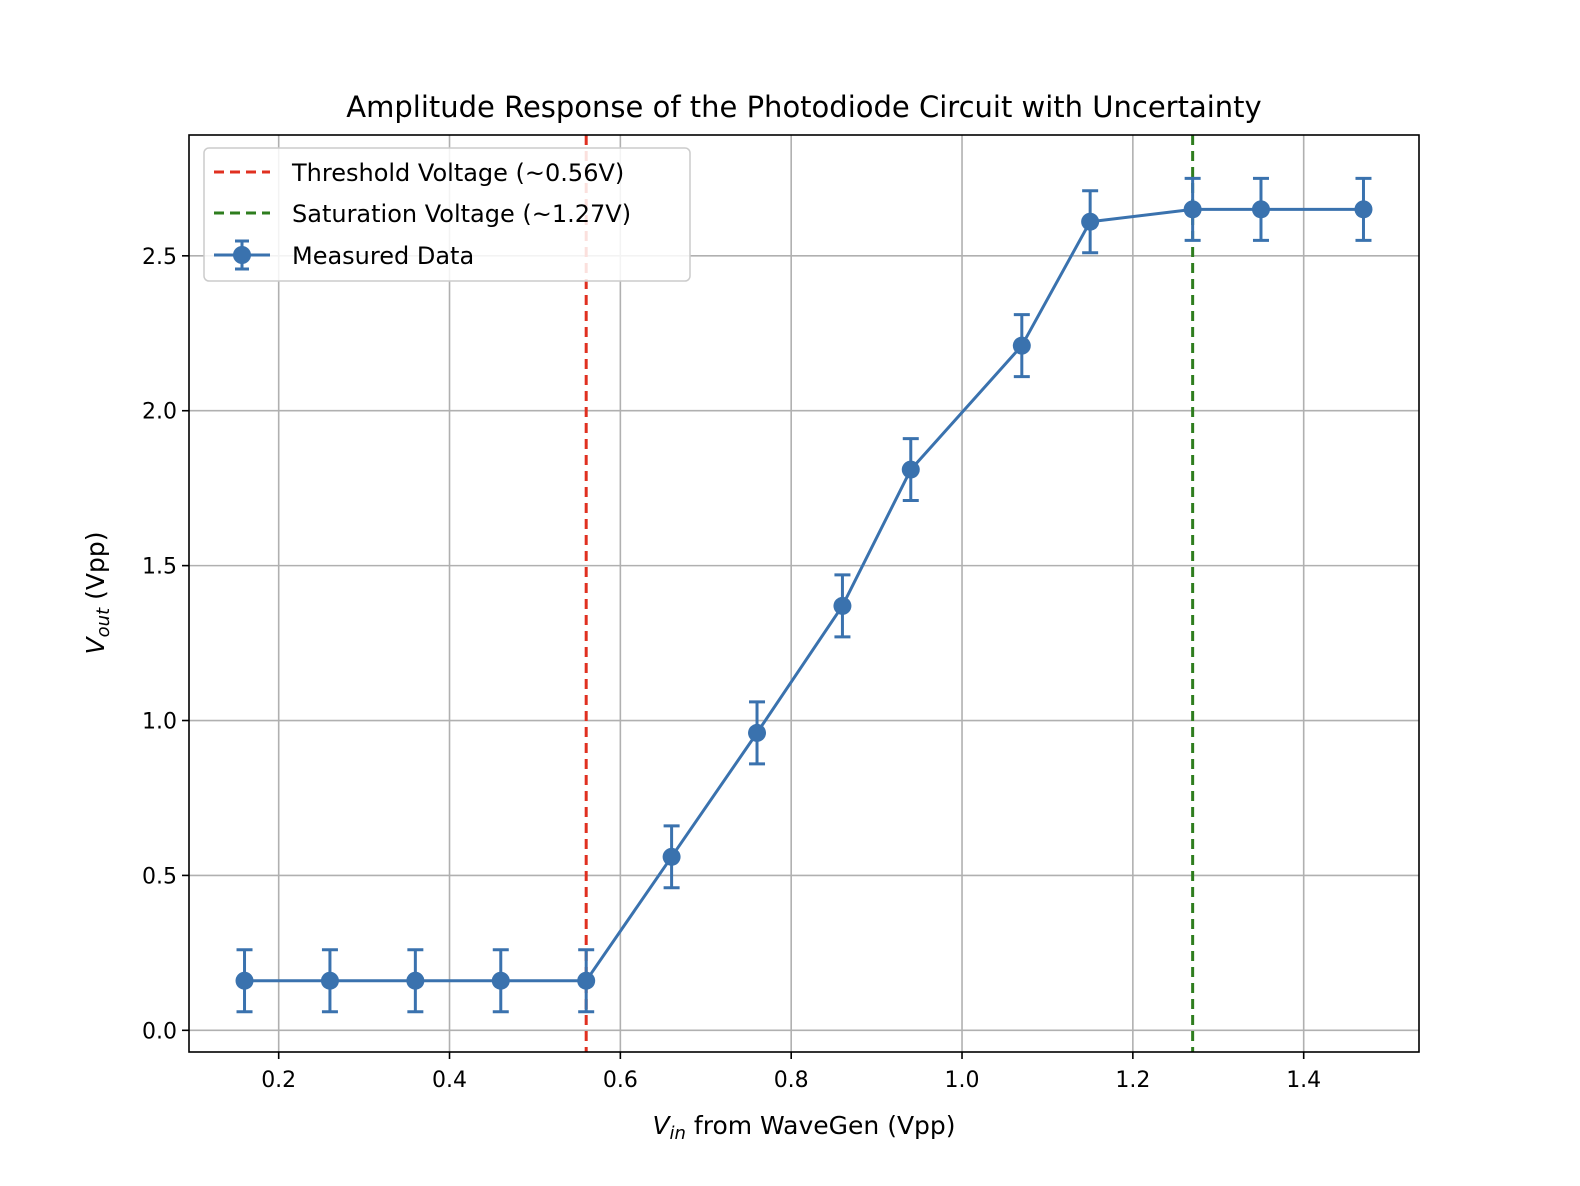 The width and height of the screenshot is (1580, 1186). Describe the element at coordinates (821, 1125) in the screenshot. I see `x-axis-label-text: from WaveGen (Vpp)` at that location.